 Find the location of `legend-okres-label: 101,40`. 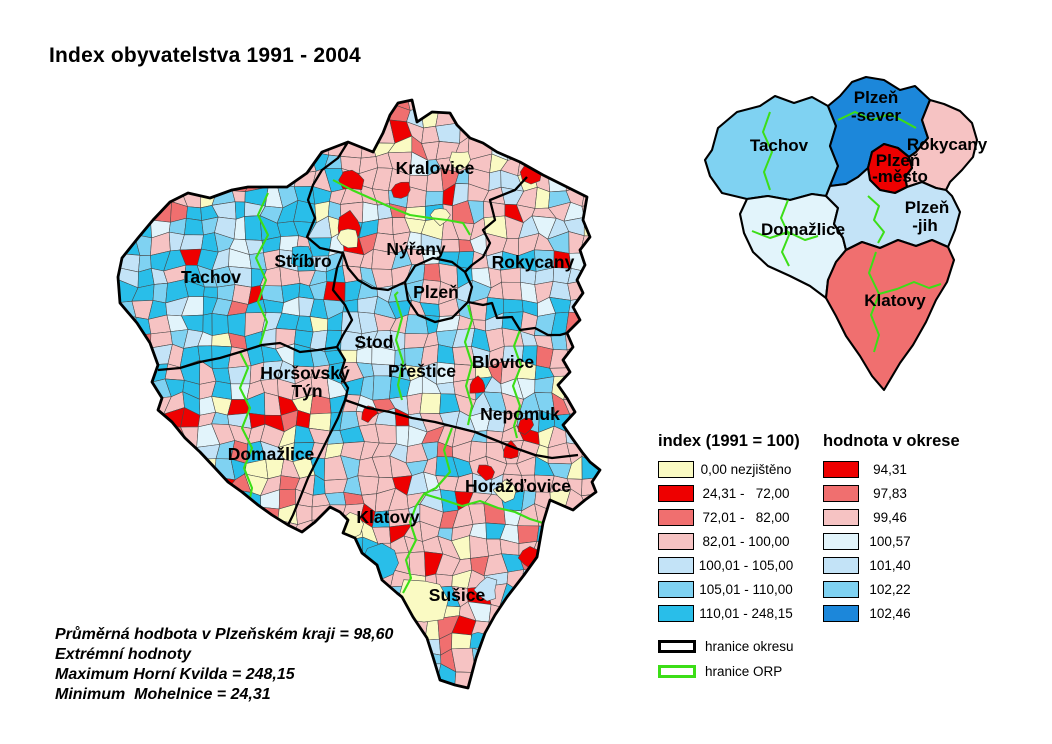

legend-okres-label: 101,40 is located at coordinates (890, 565).